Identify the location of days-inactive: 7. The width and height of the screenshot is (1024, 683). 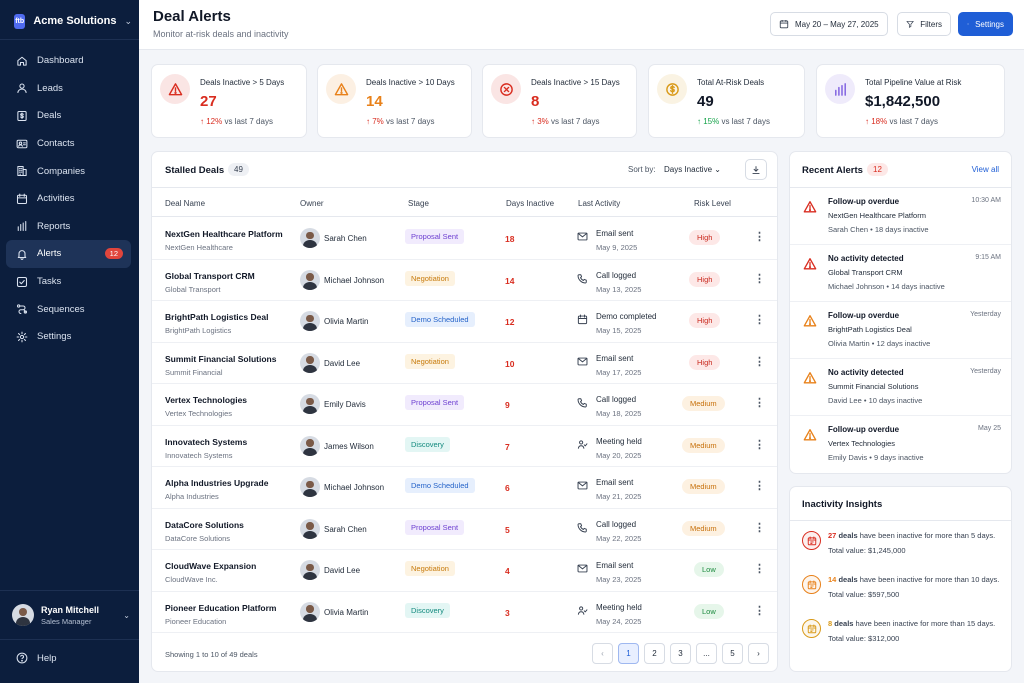
(507, 446).